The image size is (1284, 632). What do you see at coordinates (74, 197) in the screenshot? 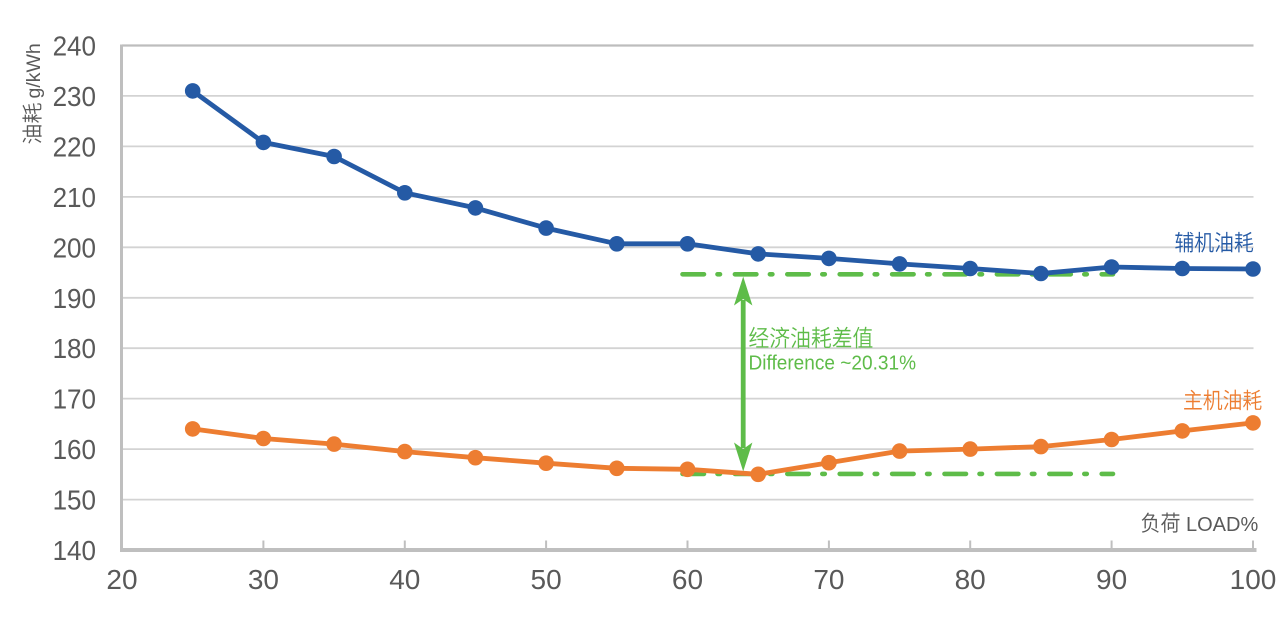
I see `svg-text: 210` at bounding box center [74, 197].